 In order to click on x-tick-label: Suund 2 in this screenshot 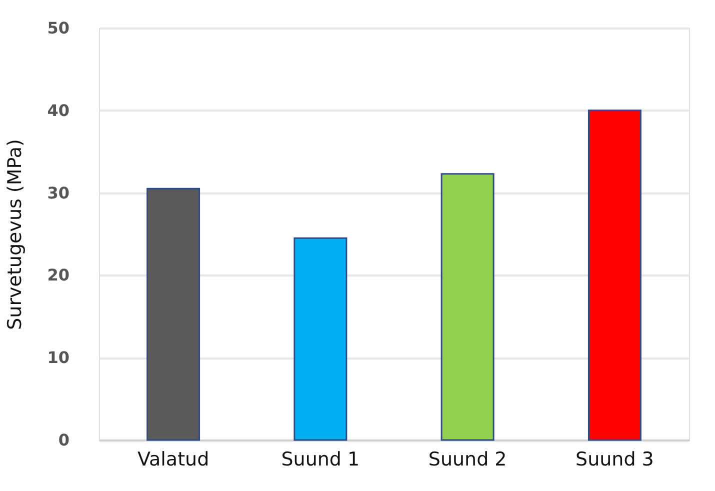, I will do `click(467, 459)`.